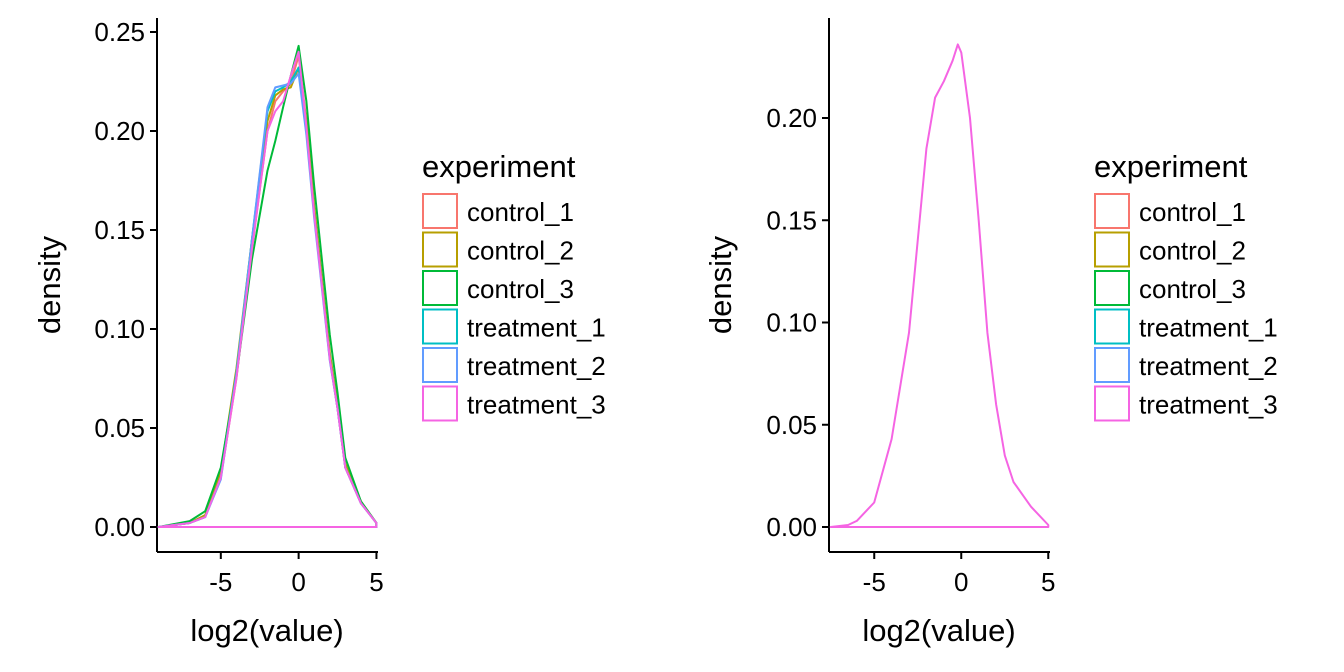 Image resolution: width=1344 pixels, height=672 pixels. I want to click on y-ticks: 0.00 0.05 0.10 0.15 0.20, so click(797, 322).